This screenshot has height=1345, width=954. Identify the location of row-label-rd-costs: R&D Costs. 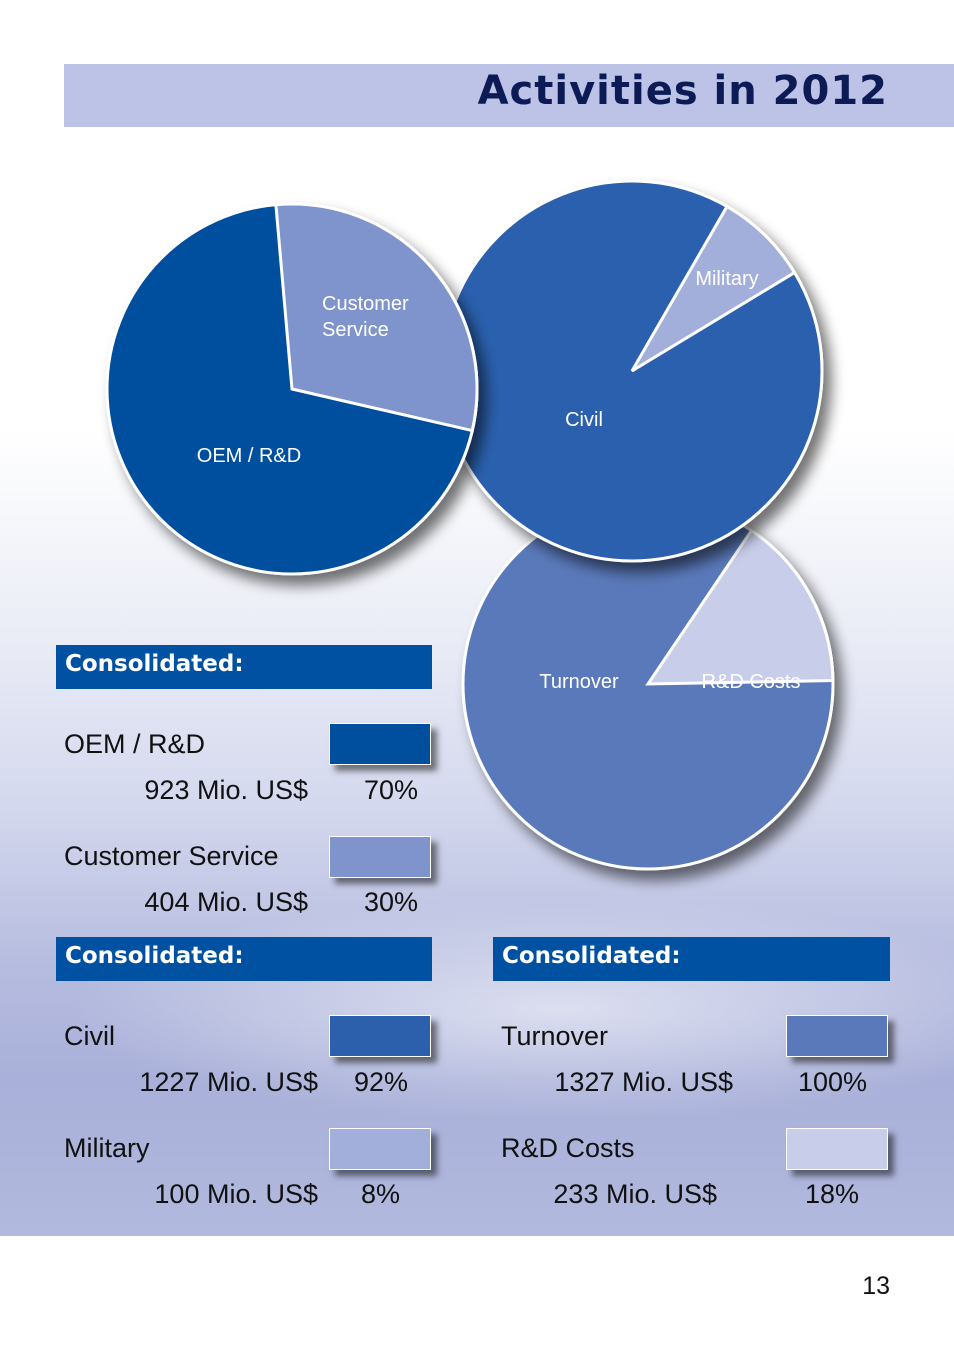
(568, 1148).